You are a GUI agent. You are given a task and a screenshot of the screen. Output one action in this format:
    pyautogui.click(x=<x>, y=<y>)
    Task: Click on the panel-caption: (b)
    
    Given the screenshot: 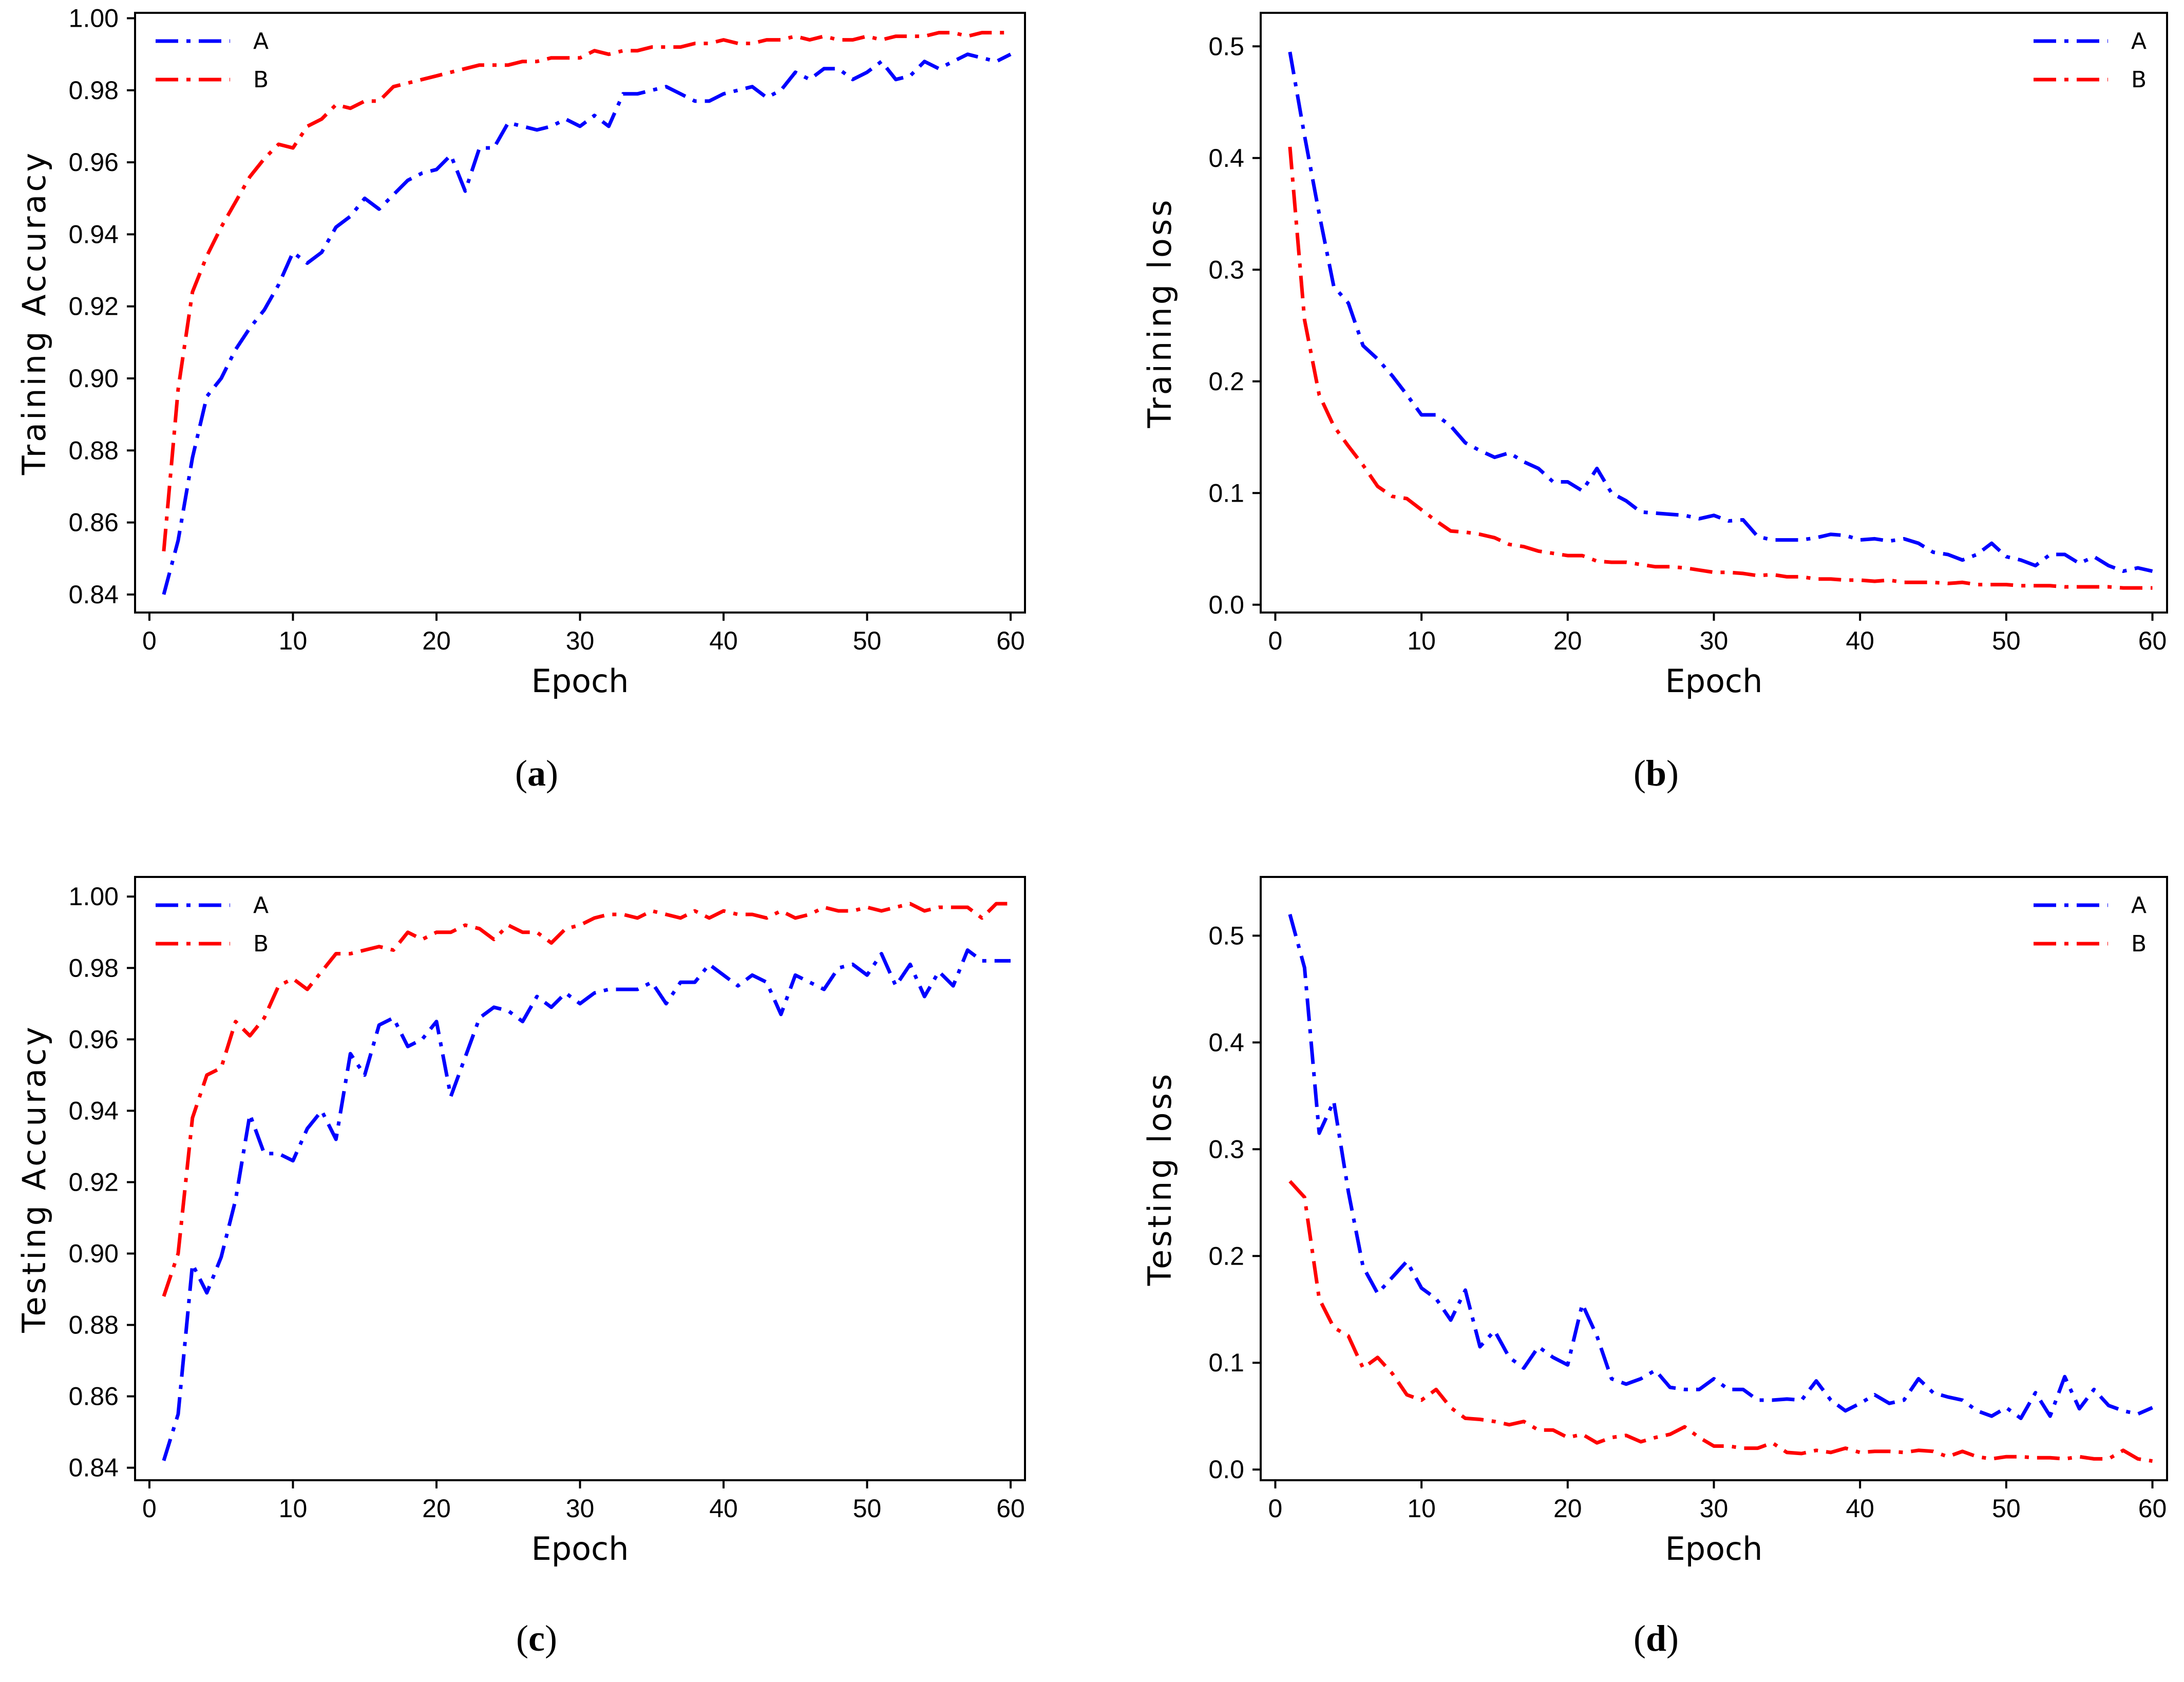 What is the action you would take?
    pyautogui.click(x=1657, y=773)
    